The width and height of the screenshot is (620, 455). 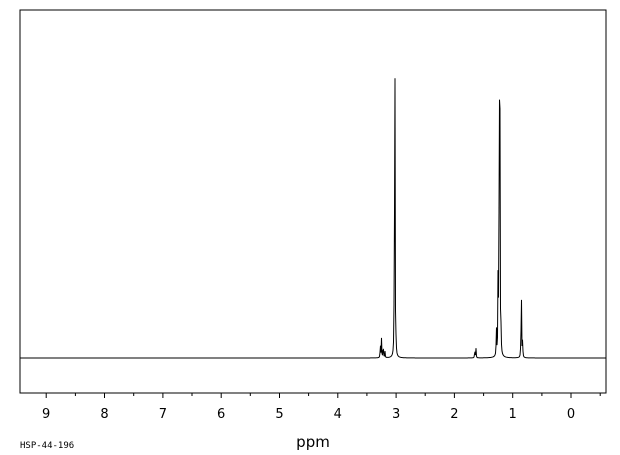 I want to click on x-tick-label: 6, so click(x=221, y=414).